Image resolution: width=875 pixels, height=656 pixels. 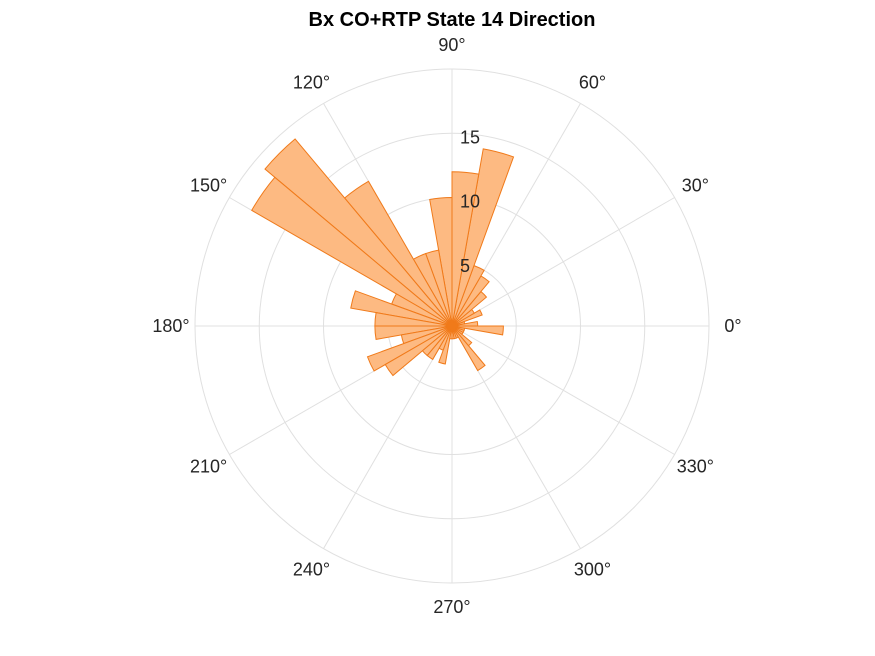 I want to click on angle-tick-label-300: 300°, so click(x=592, y=569).